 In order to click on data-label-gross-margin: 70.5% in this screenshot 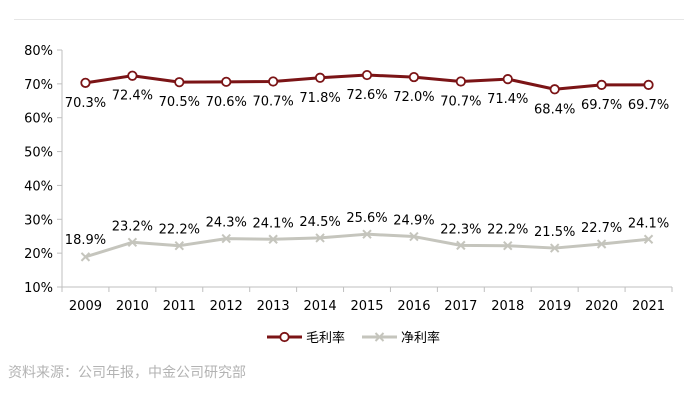, I will do `click(179, 102)`.